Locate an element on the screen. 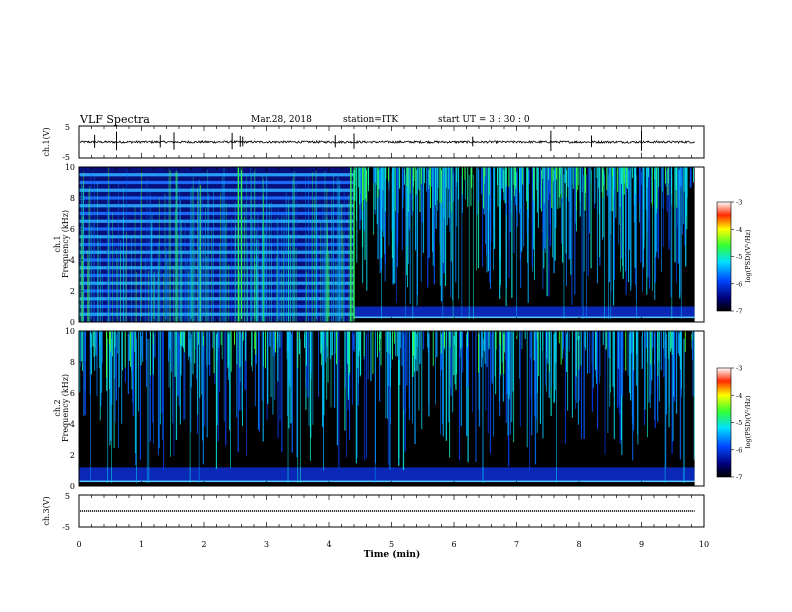 Image resolution: width=792 pixels, height=612 pixels. ch3-waveform-ylabel: ch.3(V) is located at coordinates (46, 510).